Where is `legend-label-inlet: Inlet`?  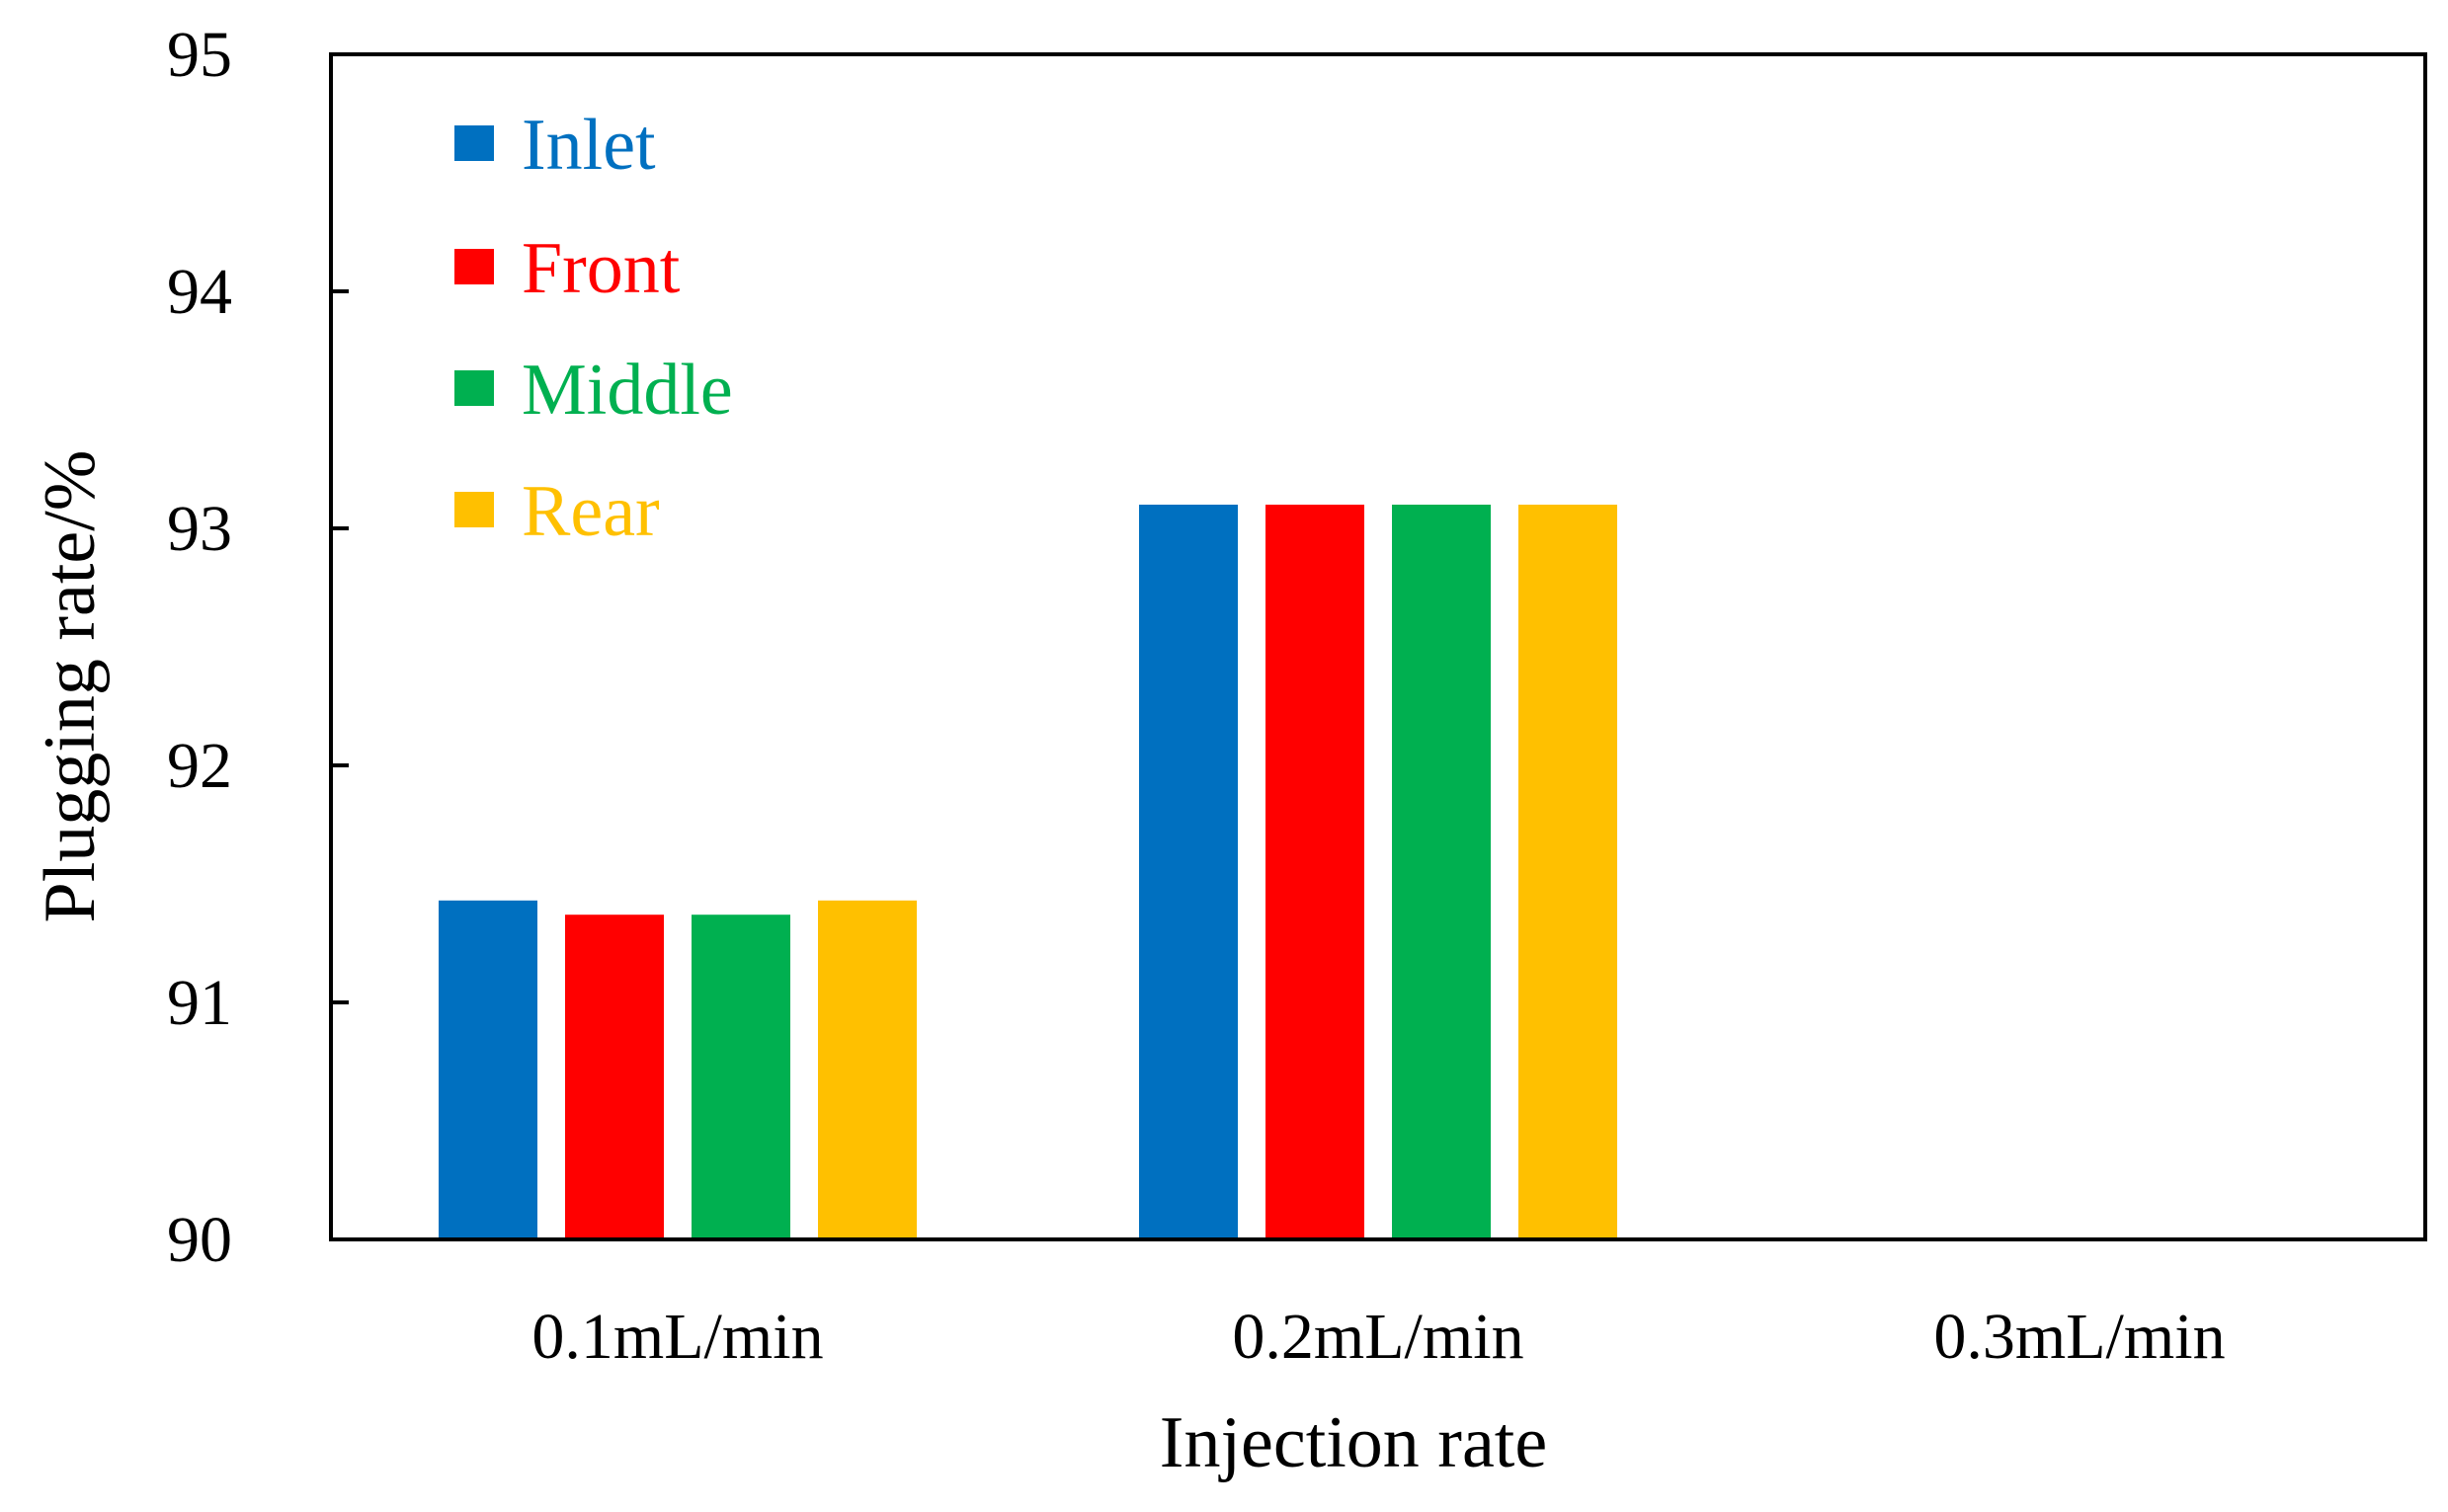
legend-label-inlet: Inlet is located at coordinates (589, 146).